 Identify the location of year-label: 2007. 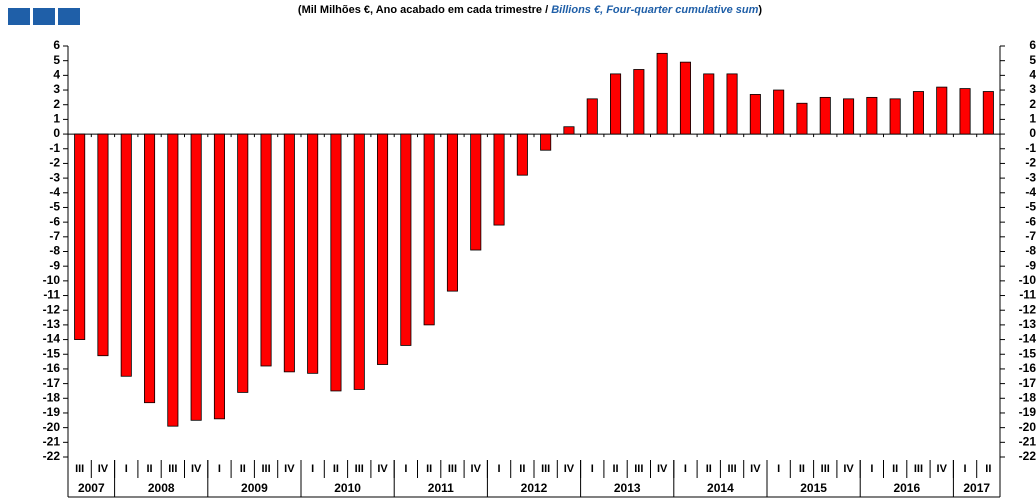
(91, 488).